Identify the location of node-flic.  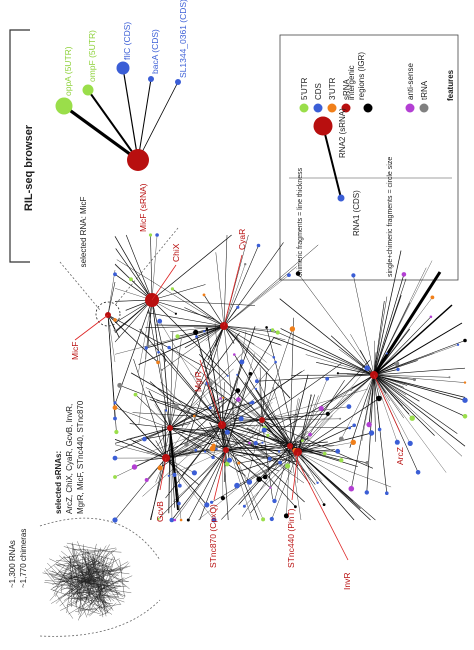
(123, 68).